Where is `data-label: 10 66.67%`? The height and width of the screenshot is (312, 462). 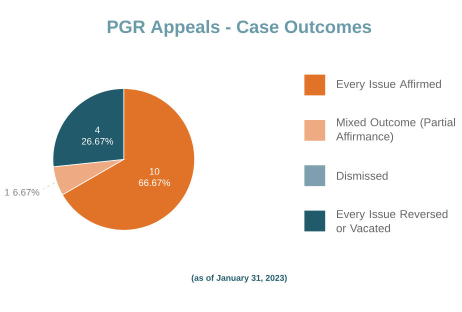 data-label: 10 66.67% is located at coordinates (154, 177).